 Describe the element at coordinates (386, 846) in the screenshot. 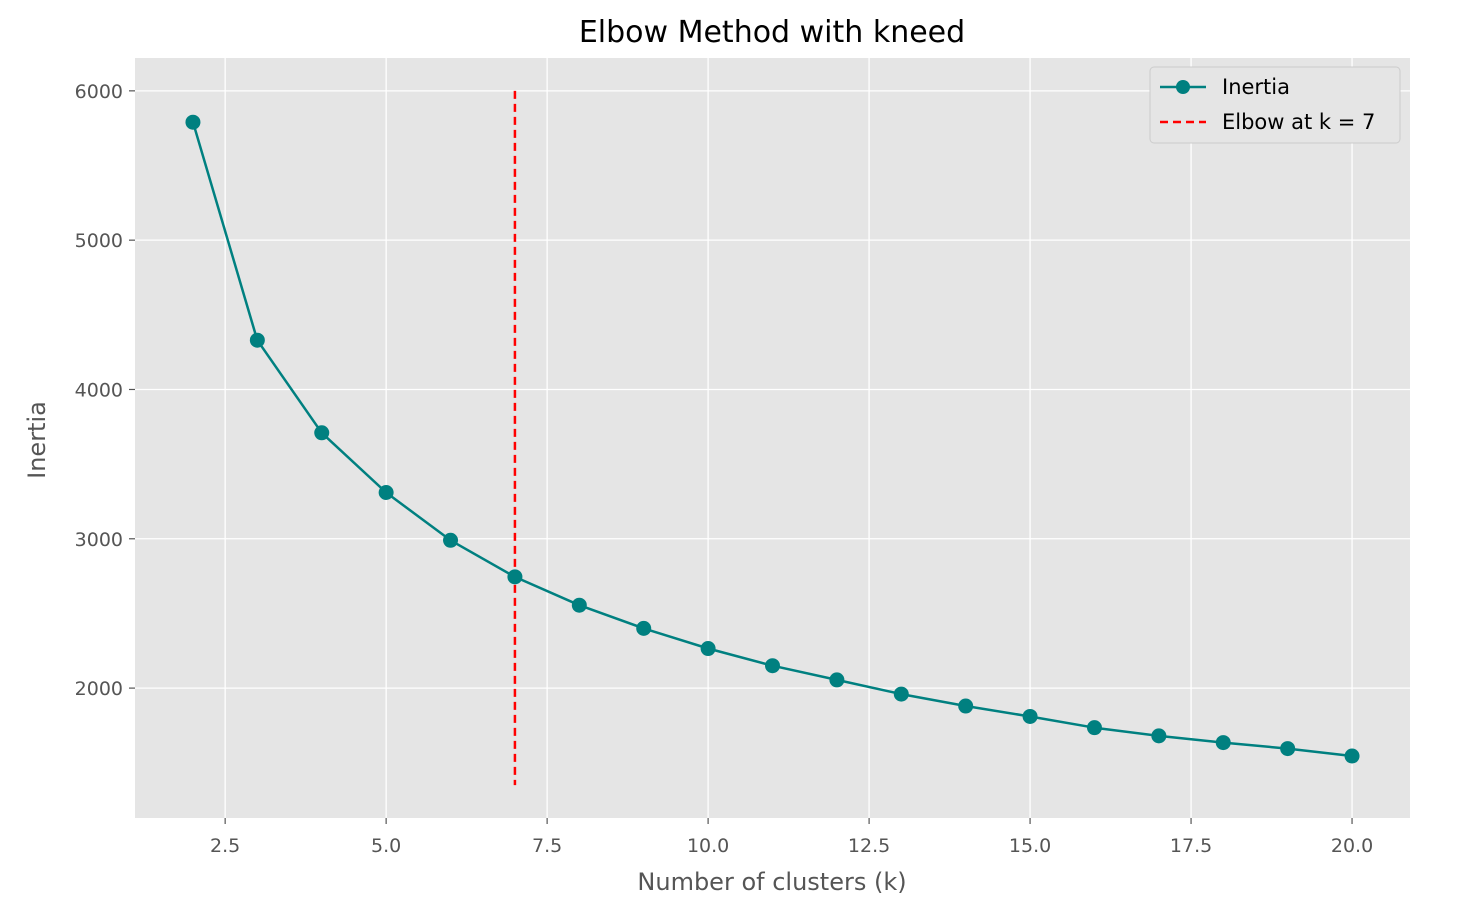

I see `x-tick-label: 5.0` at that location.